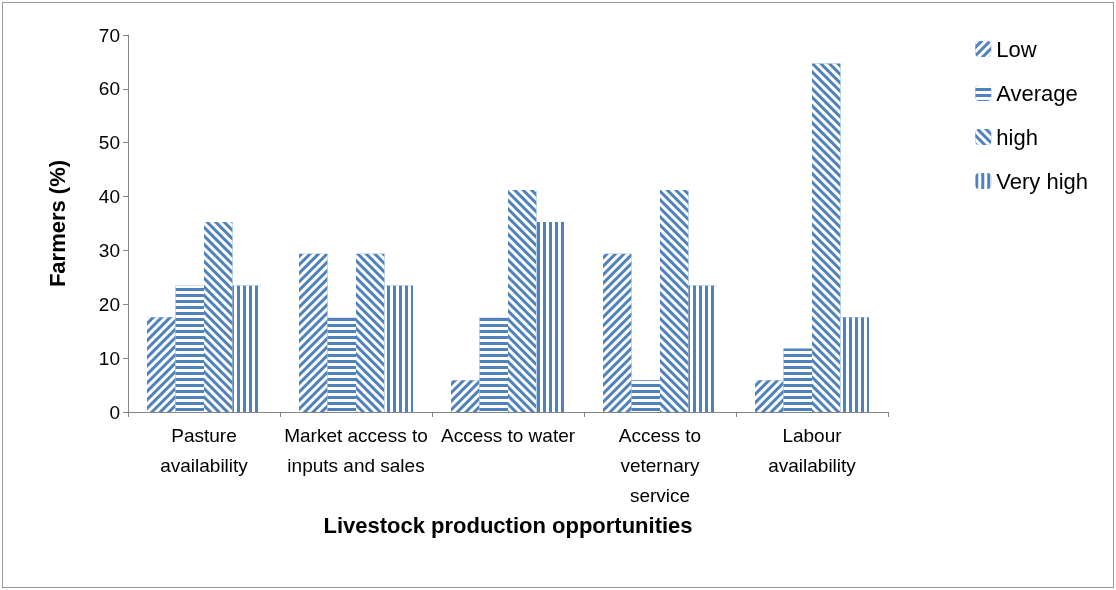  Describe the element at coordinates (508, 526) in the screenshot. I see `x-axis-title: Livestock production opportunities` at that location.